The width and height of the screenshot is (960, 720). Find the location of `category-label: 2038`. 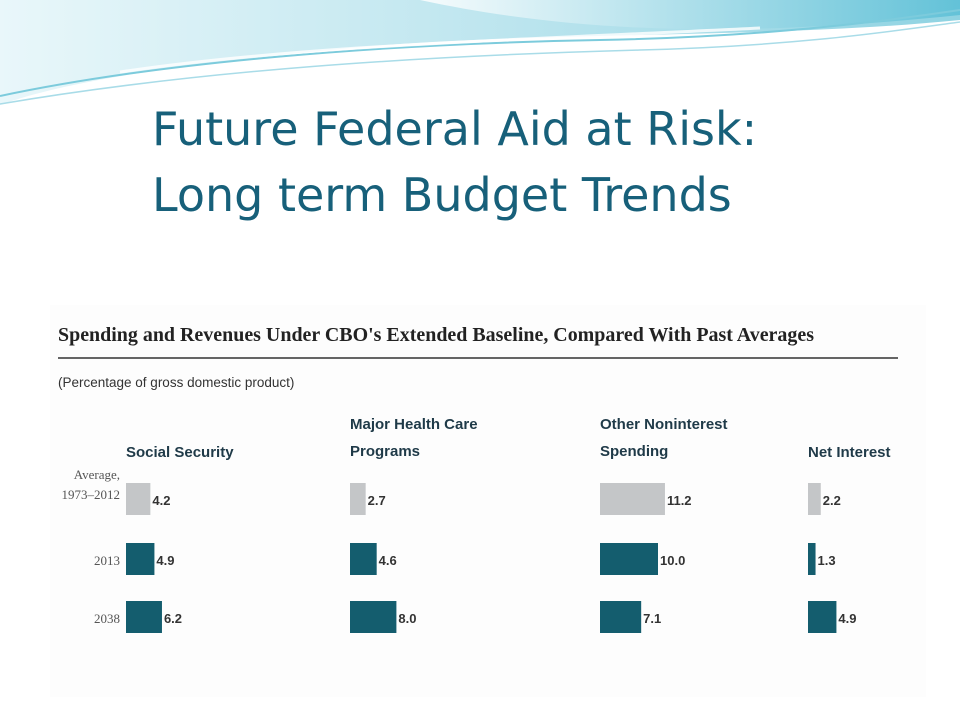

category-label: 2038 is located at coordinates (107, 618).